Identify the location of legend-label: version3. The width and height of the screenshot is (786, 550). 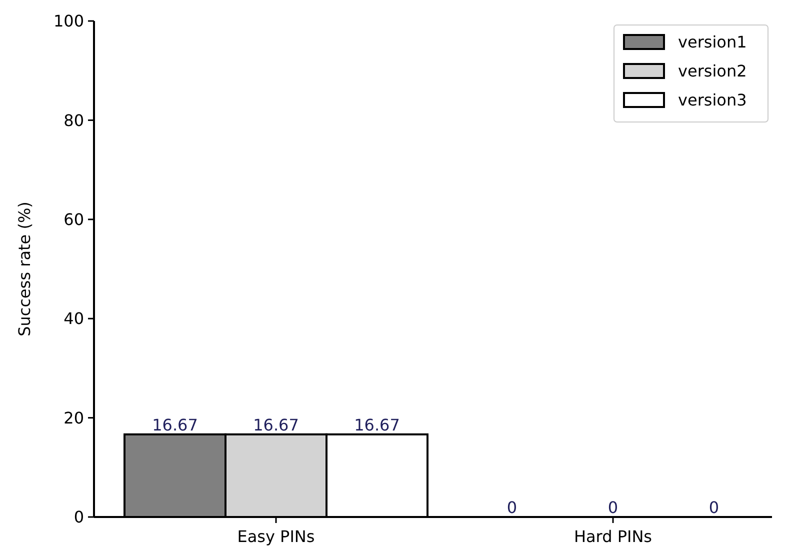
(712, 100).